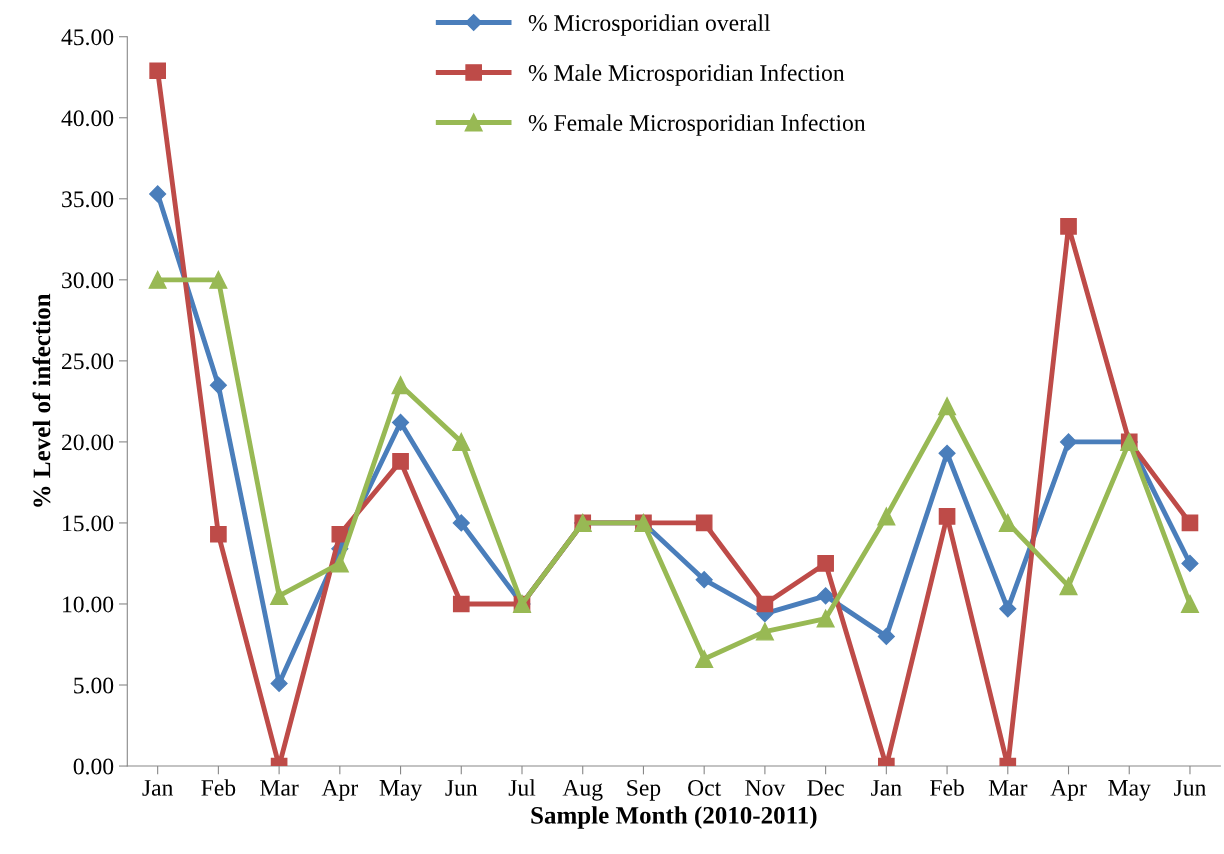 The width and height of the screenshot is (1224, 854). Describe the element at coordinates (87, 37) in the screenshot. I see `y-tick-label: 45.00` at that location.